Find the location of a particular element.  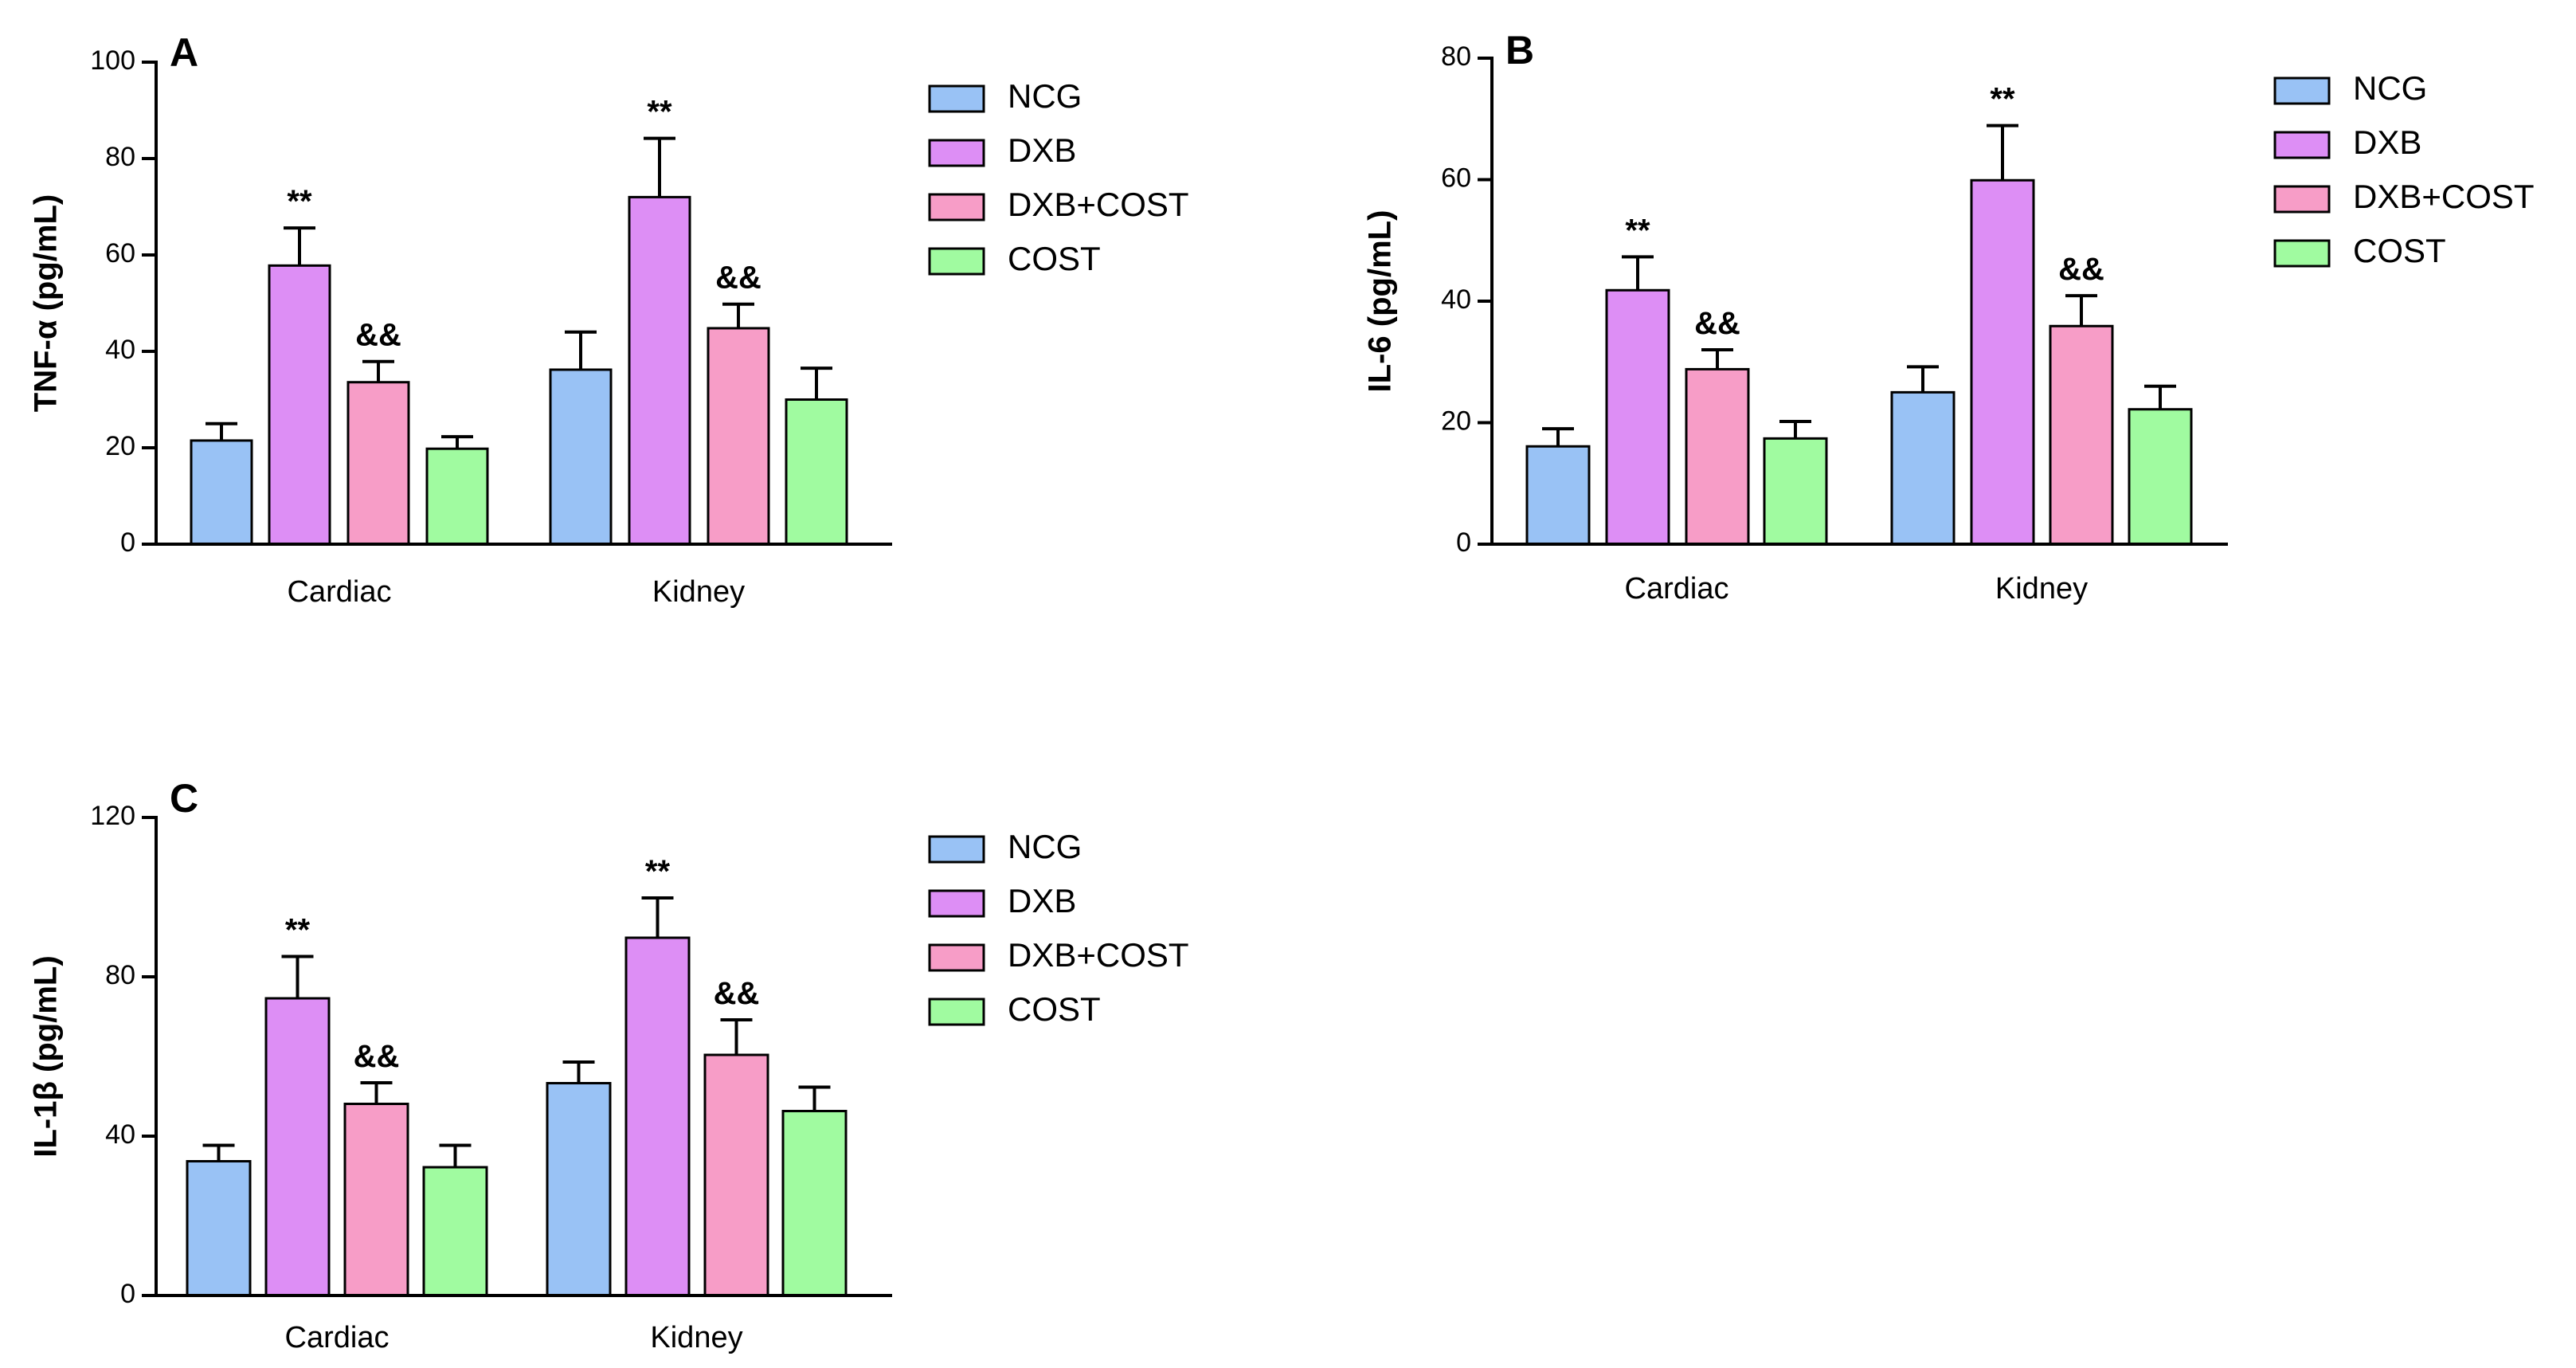

panel-label: C is located at coordinates (184, 798).